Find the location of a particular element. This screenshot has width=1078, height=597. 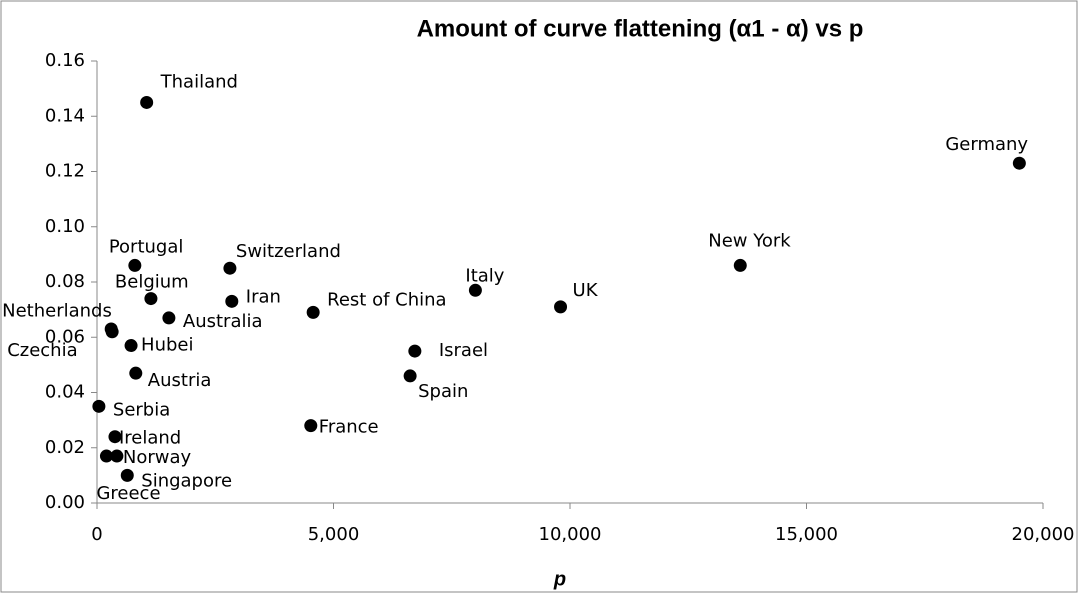

y-tick-label: 0.10 is located at coordinates (65, 226).